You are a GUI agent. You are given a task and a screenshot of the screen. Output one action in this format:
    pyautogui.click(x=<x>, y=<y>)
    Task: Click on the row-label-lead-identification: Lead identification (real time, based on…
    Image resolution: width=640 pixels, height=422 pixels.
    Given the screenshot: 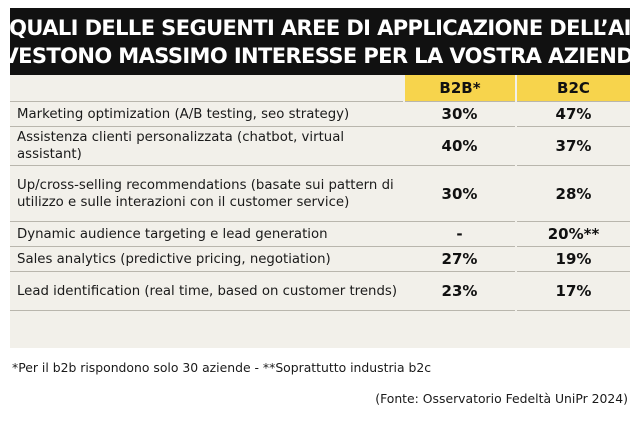 What is the action you would take?
    pyautogui.click(x=207, y=291)
    